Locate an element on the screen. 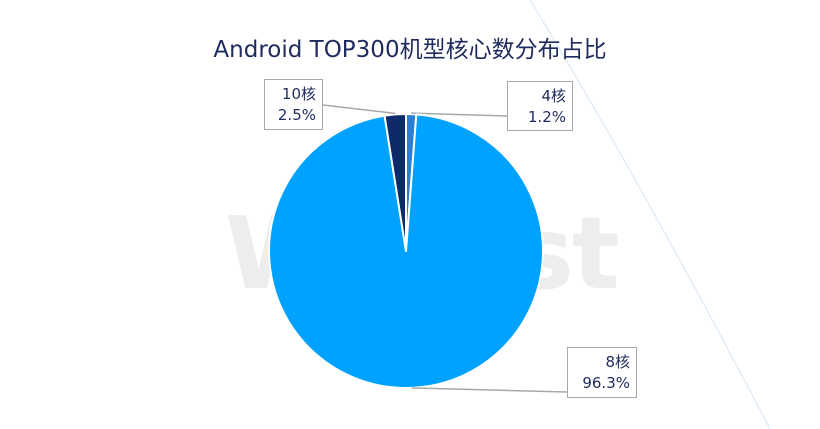 The image size is (820, 429). data-label-8-core: 8核 96.3% is located at coordinates (602, 372).